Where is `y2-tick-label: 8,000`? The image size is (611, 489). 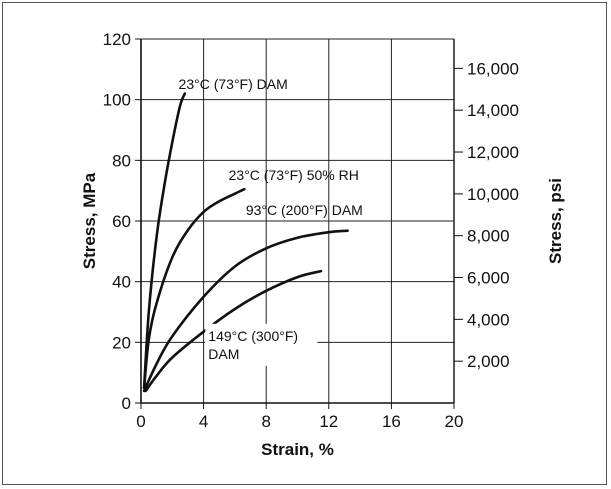
y2-tick-label: 8,000 is located at coordinates (488, 236).